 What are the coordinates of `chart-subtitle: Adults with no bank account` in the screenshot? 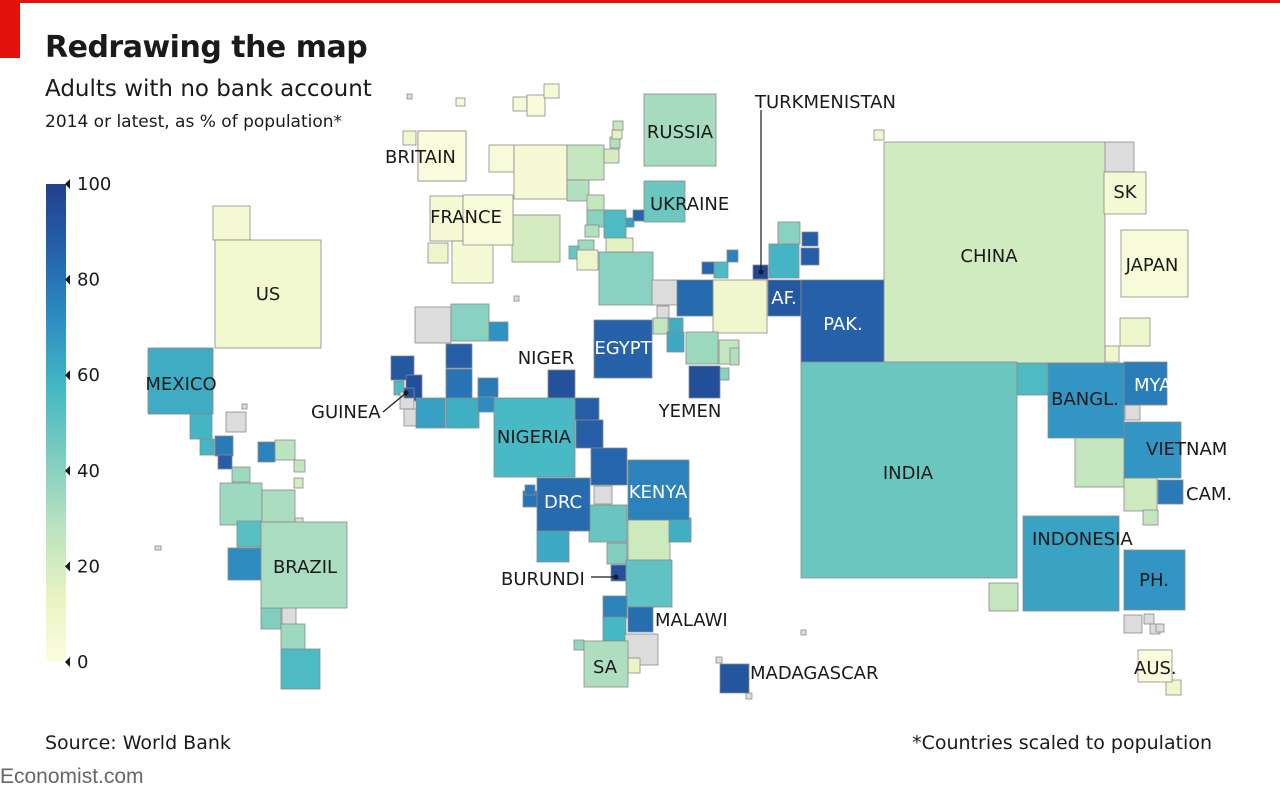 It's located at (208, 89).